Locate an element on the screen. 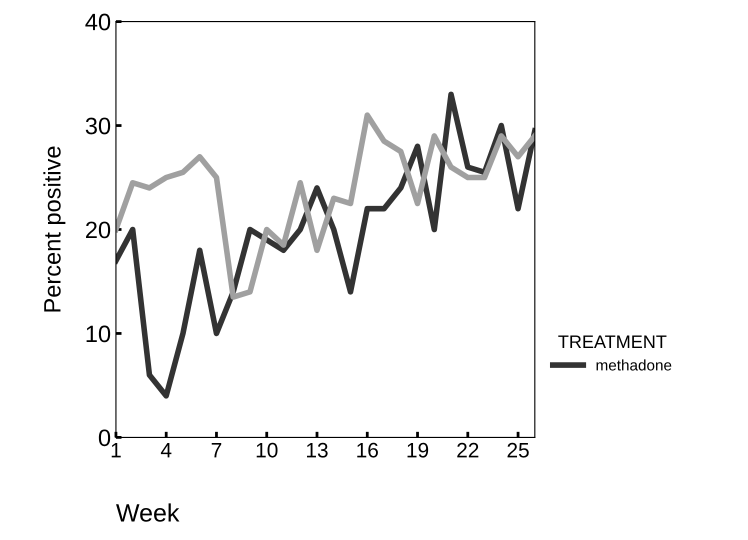  x-tick-label: 1 is located at coordinates (116, 450).